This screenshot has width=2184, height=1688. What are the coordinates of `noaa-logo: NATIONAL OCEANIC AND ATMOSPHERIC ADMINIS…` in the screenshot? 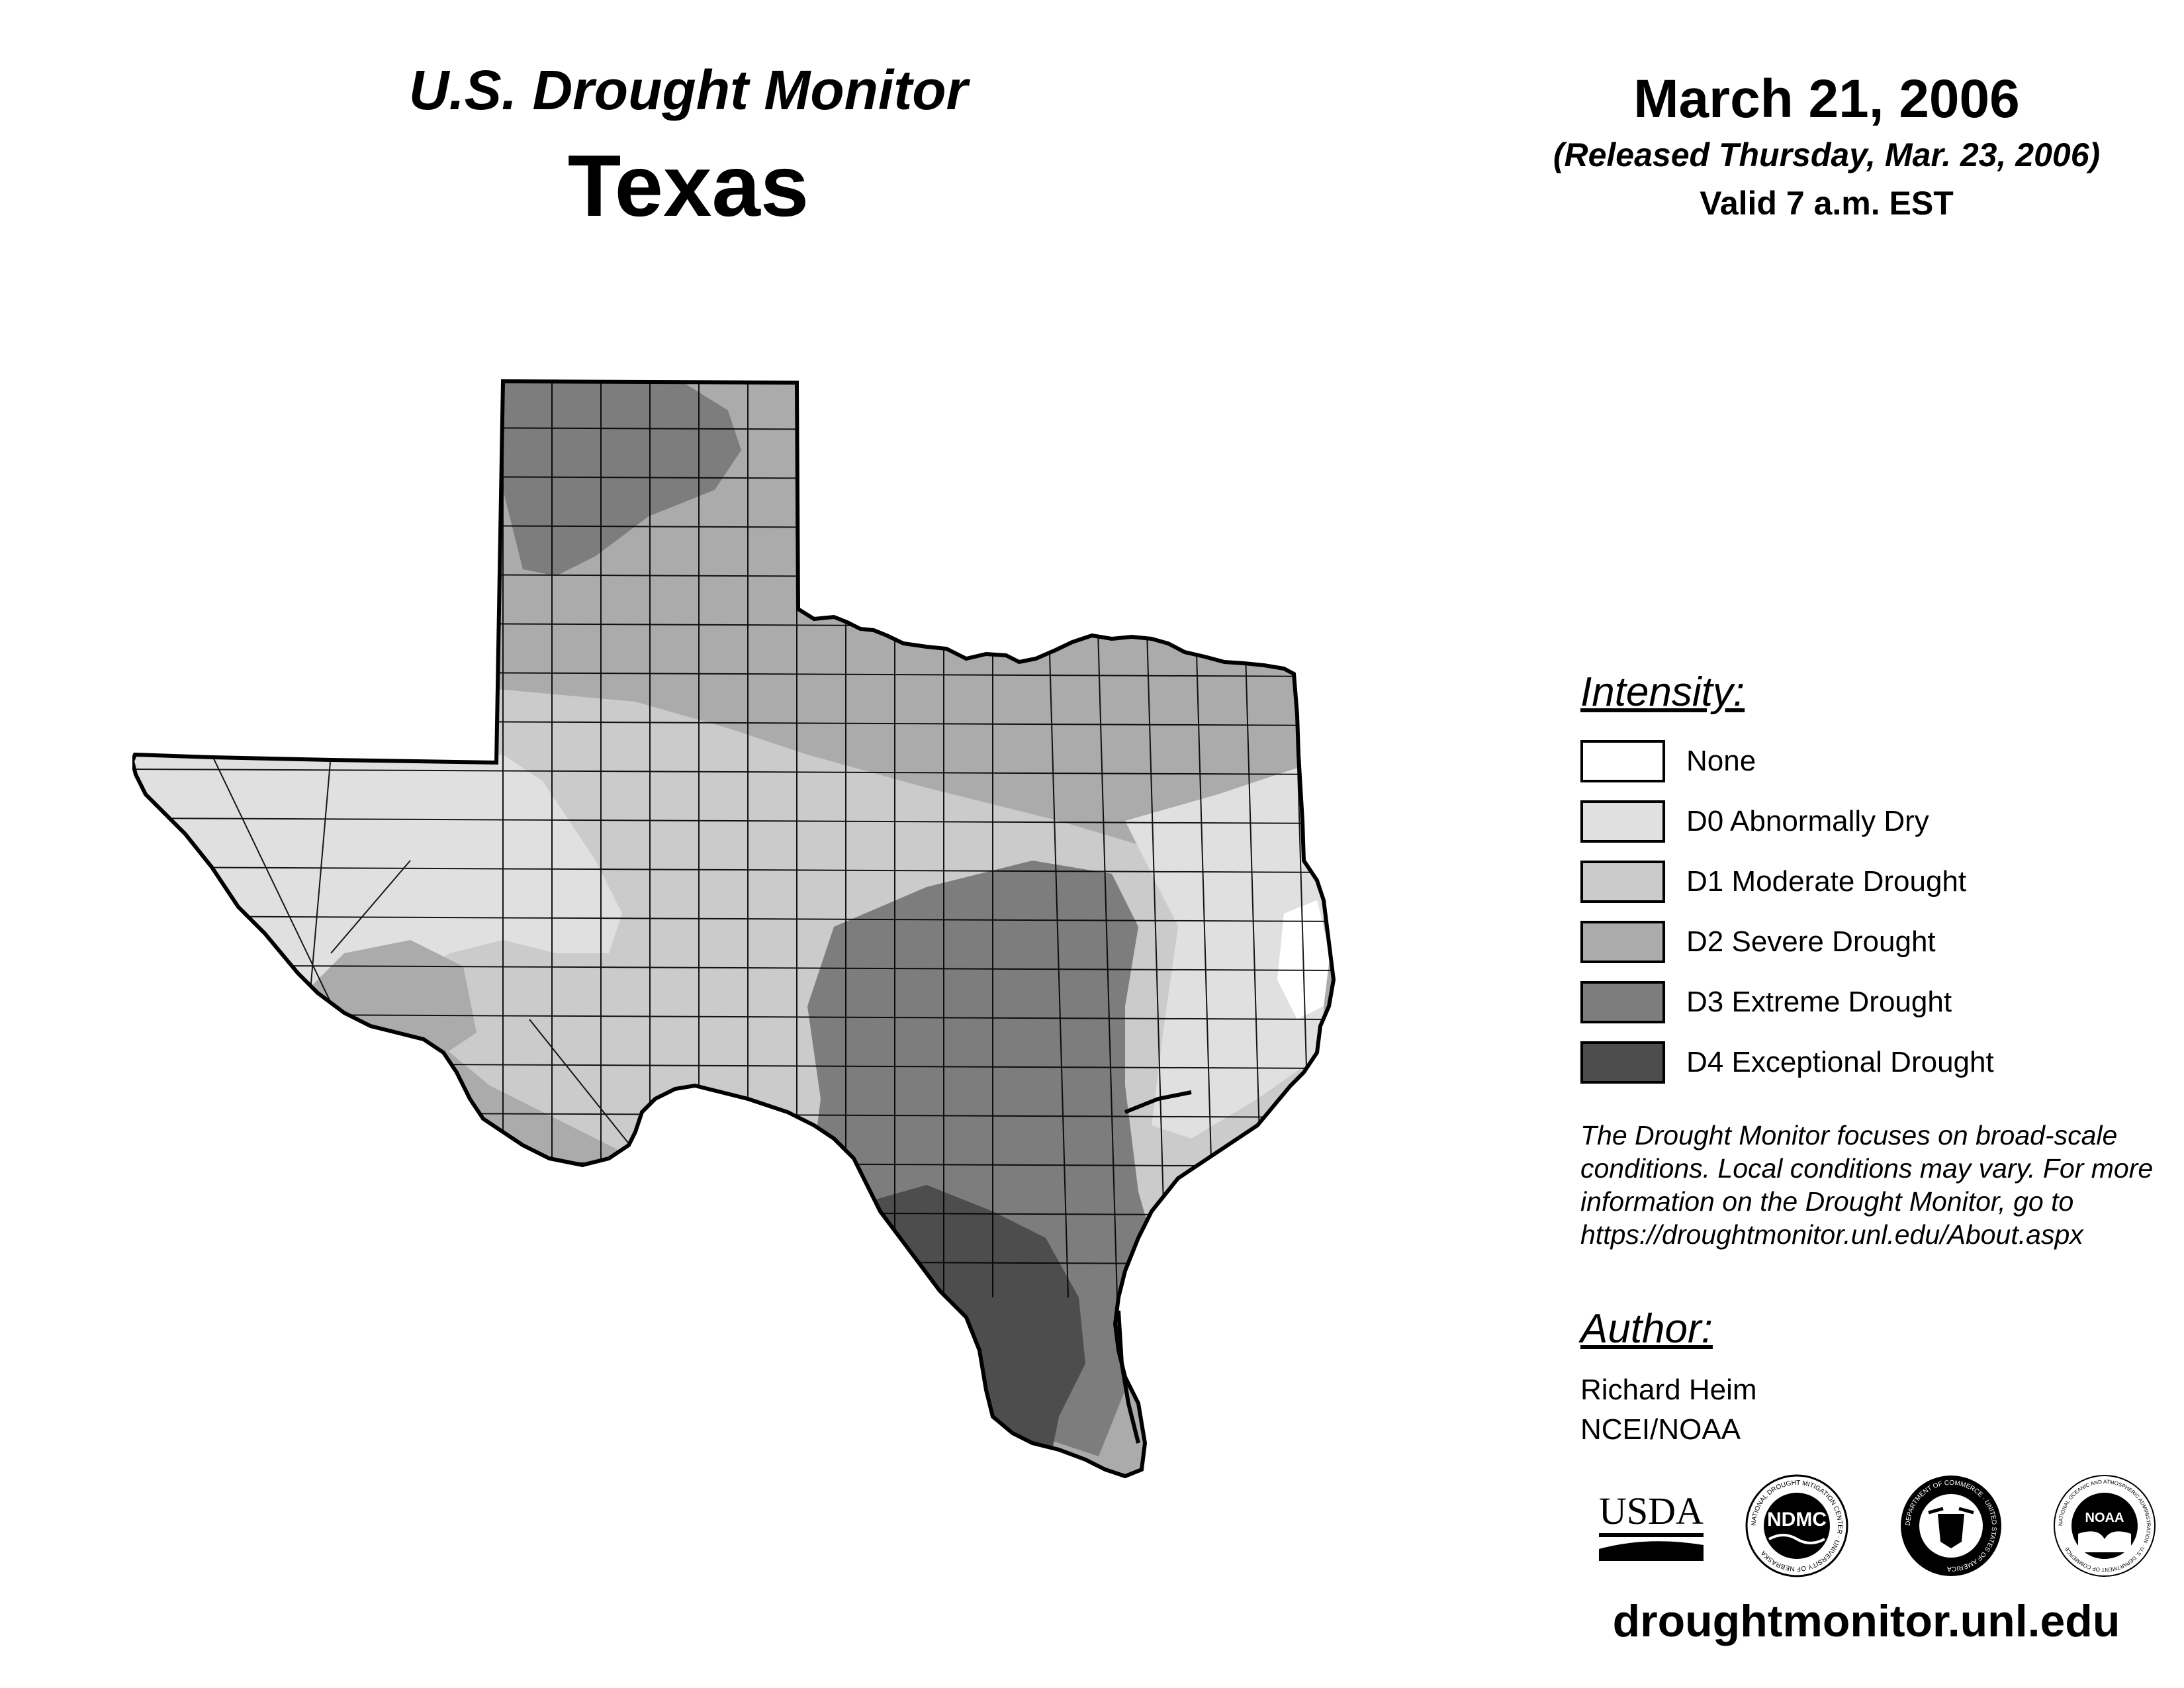 It's located at (2105, 1526).